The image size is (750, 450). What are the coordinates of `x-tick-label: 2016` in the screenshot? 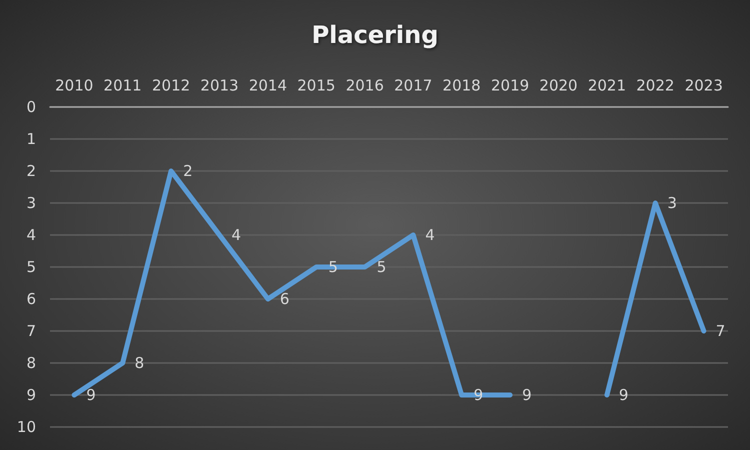 It's located at (365, 85).